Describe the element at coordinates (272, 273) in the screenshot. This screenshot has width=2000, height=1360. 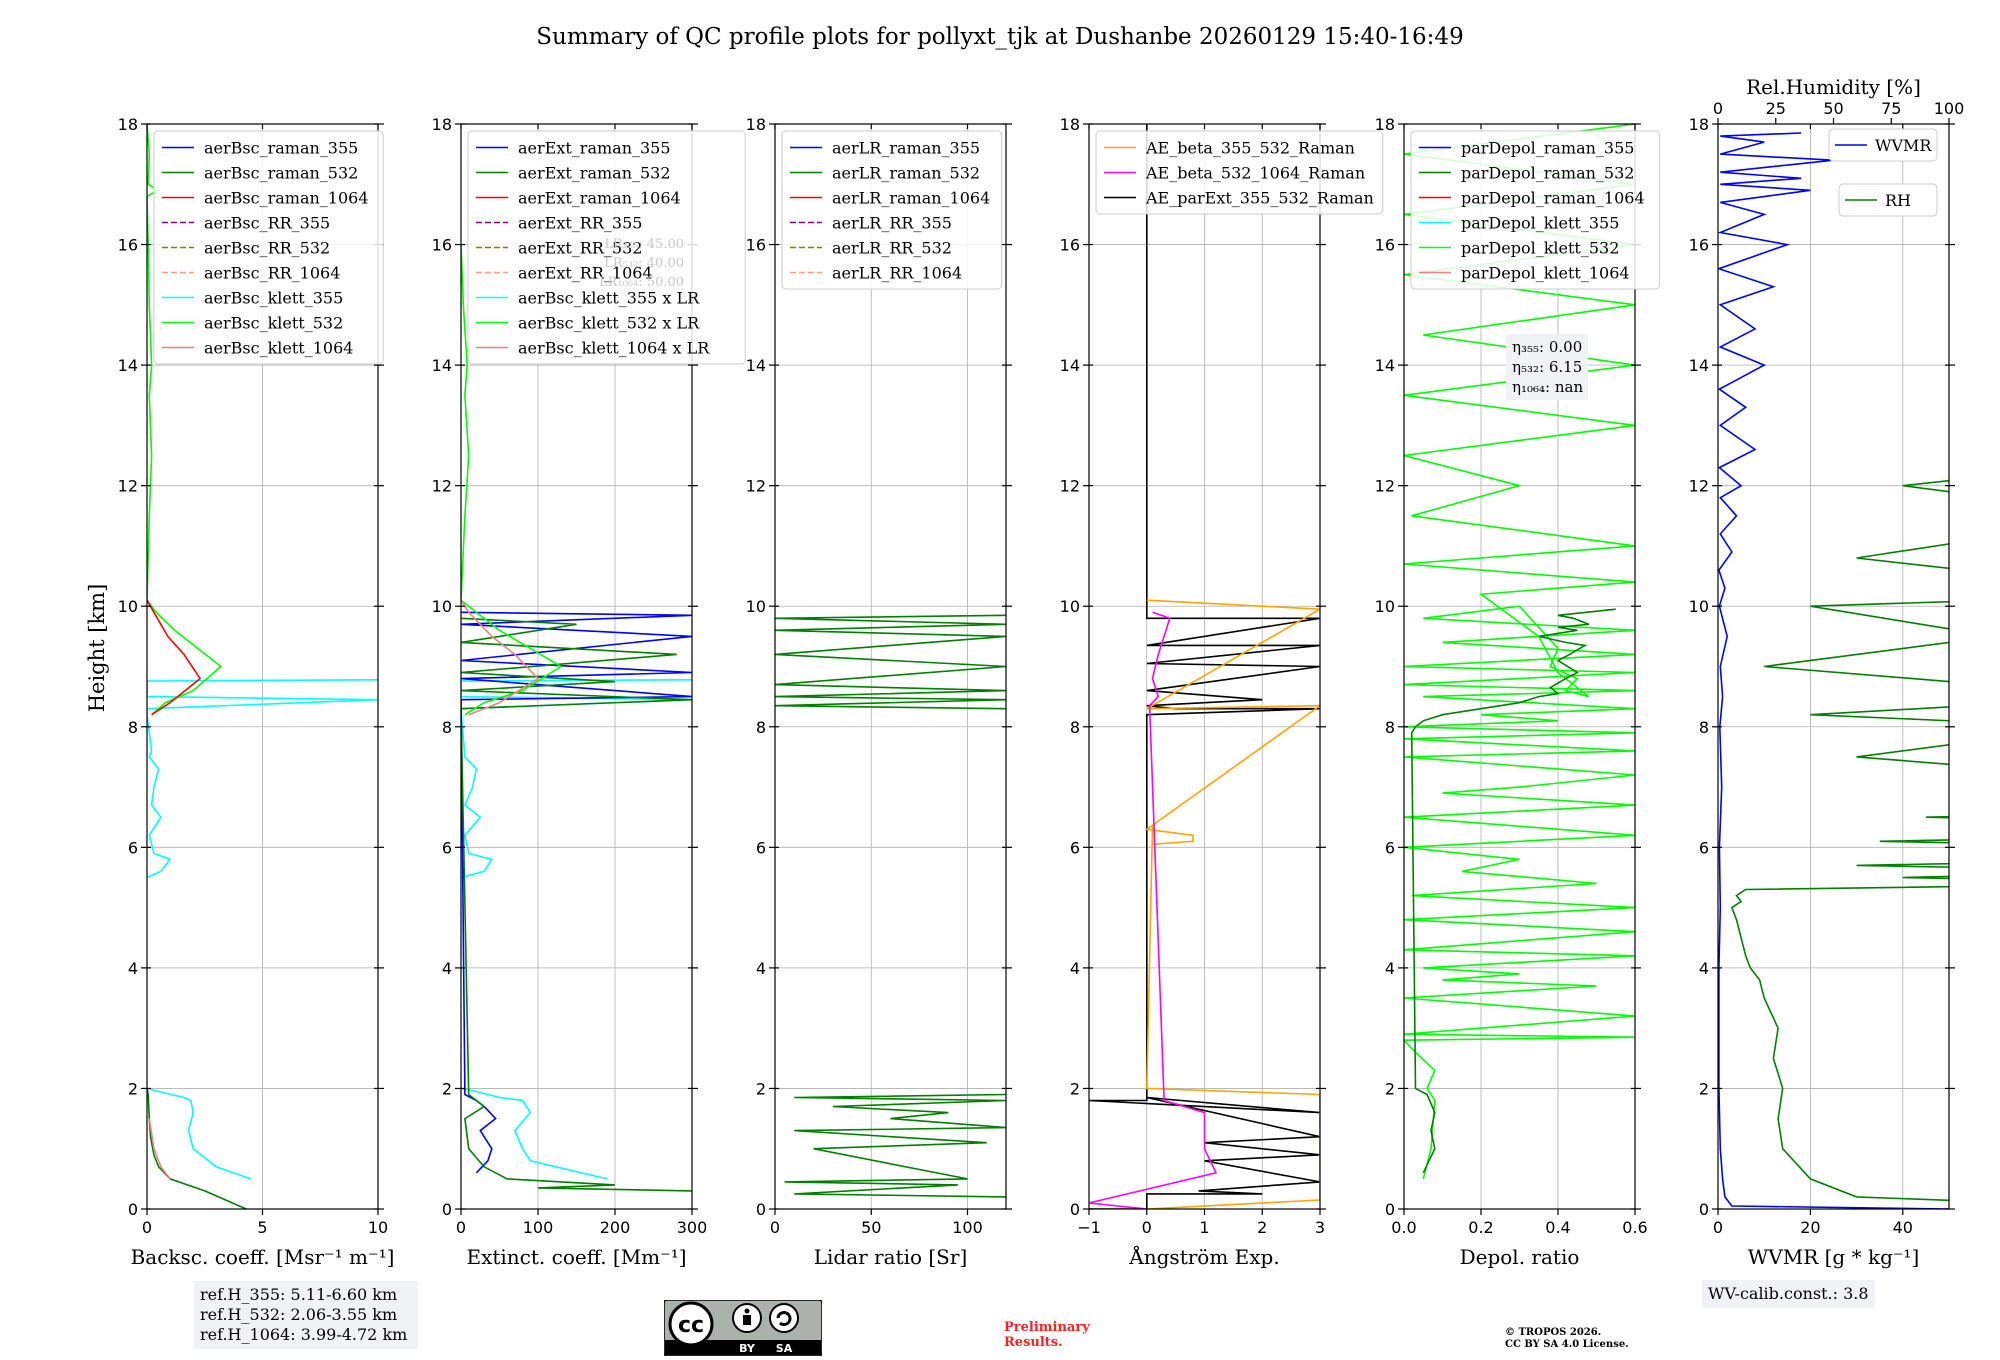
I see `legend-label: aerBsc_RR_1064` at that location.